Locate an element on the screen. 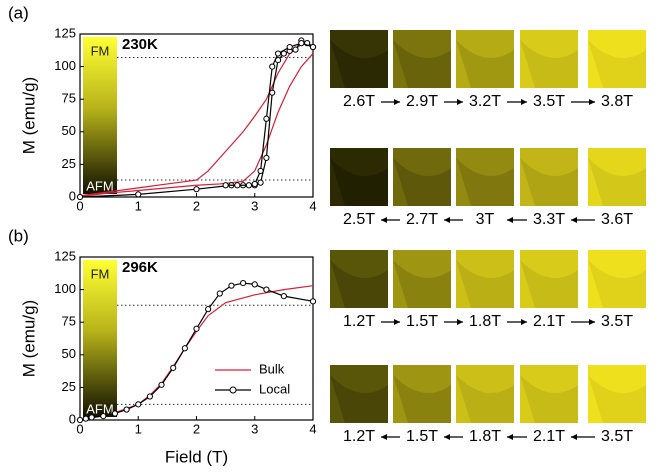  image-label: 3.6T is located at coordinates (617, 219).